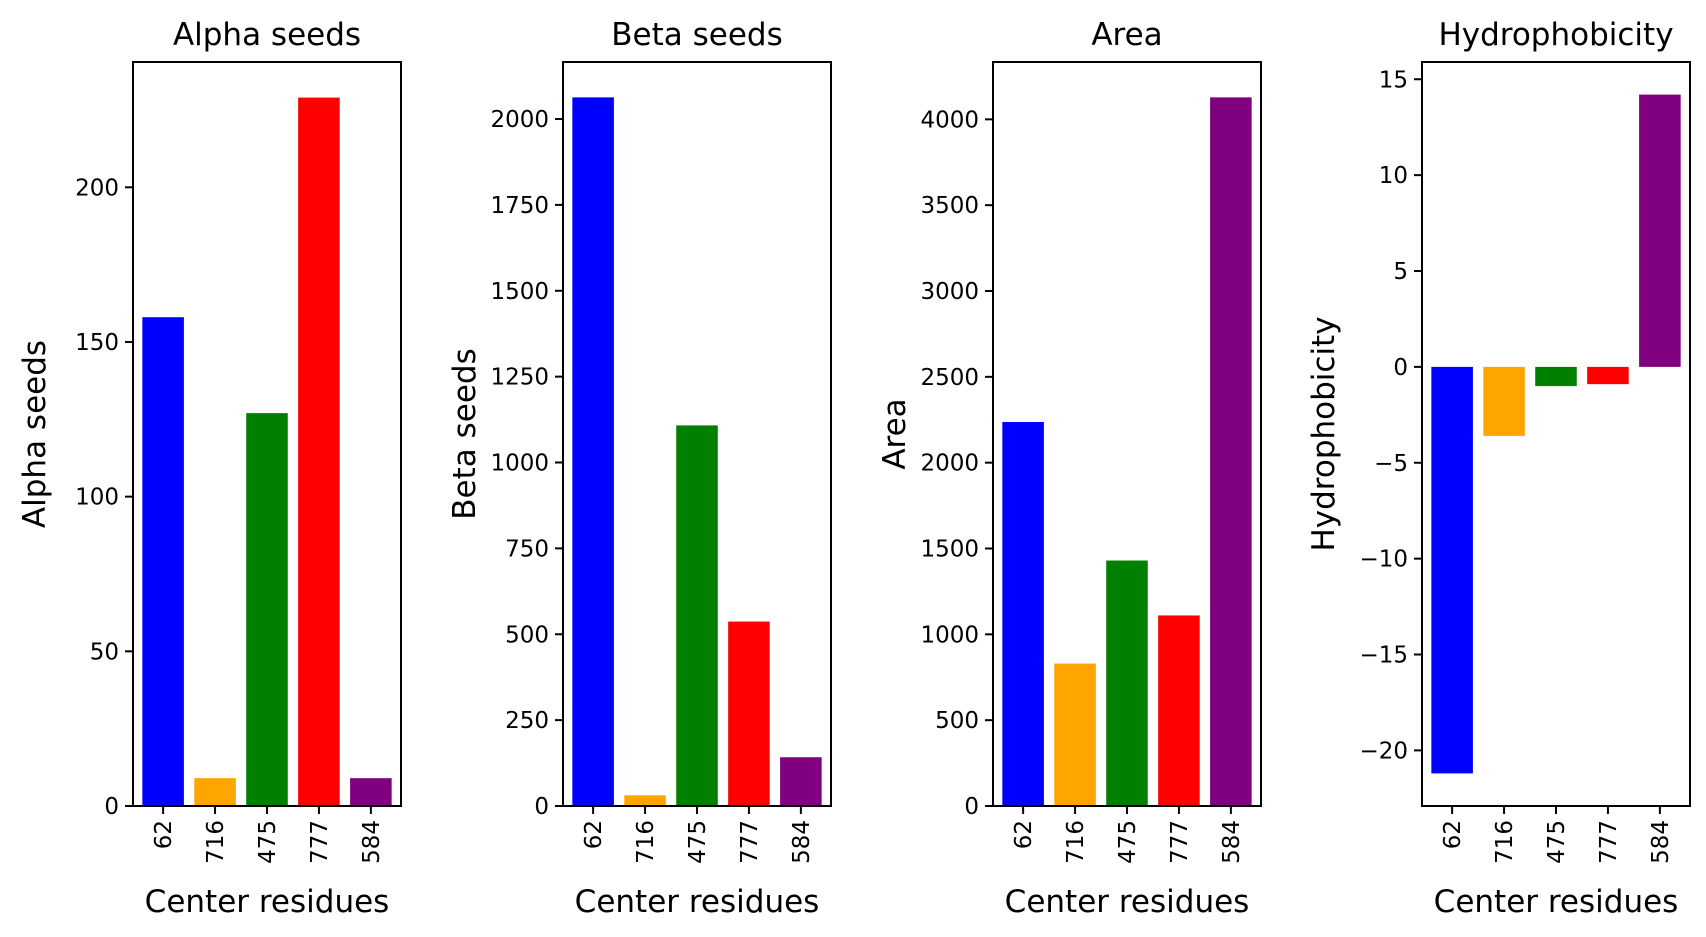  What do you see at coordinates (267, 35) in the screenshot?
I see `chart-title: Alpha seeds` at bounding box center [267, 35].